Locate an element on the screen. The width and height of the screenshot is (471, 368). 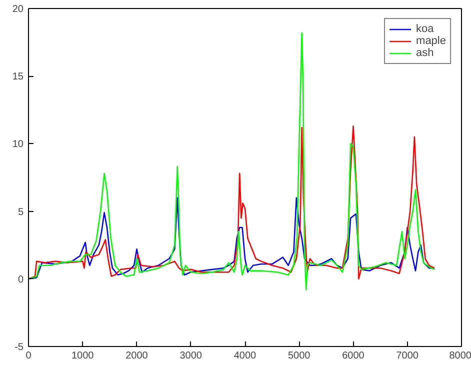
x-tick-label: 6000 is located at coordinates (353, 356).